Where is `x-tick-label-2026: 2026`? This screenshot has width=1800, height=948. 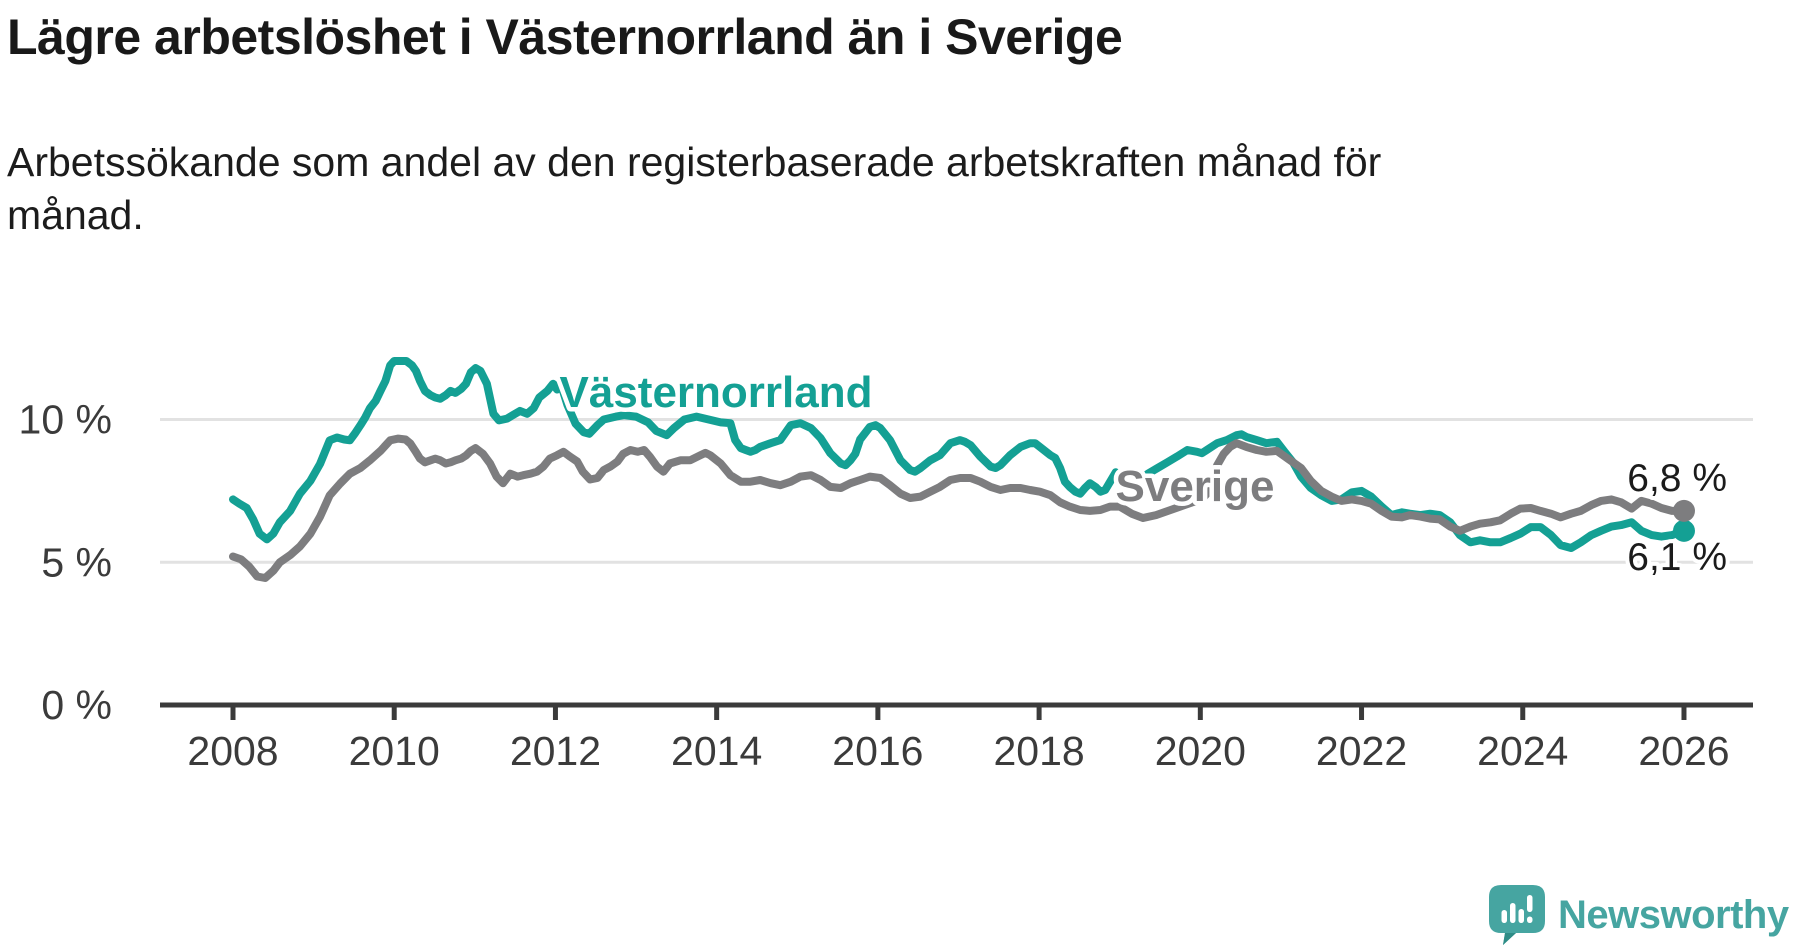 x-tick-label-2026: 2026 is located at coordinates (1683, 751).